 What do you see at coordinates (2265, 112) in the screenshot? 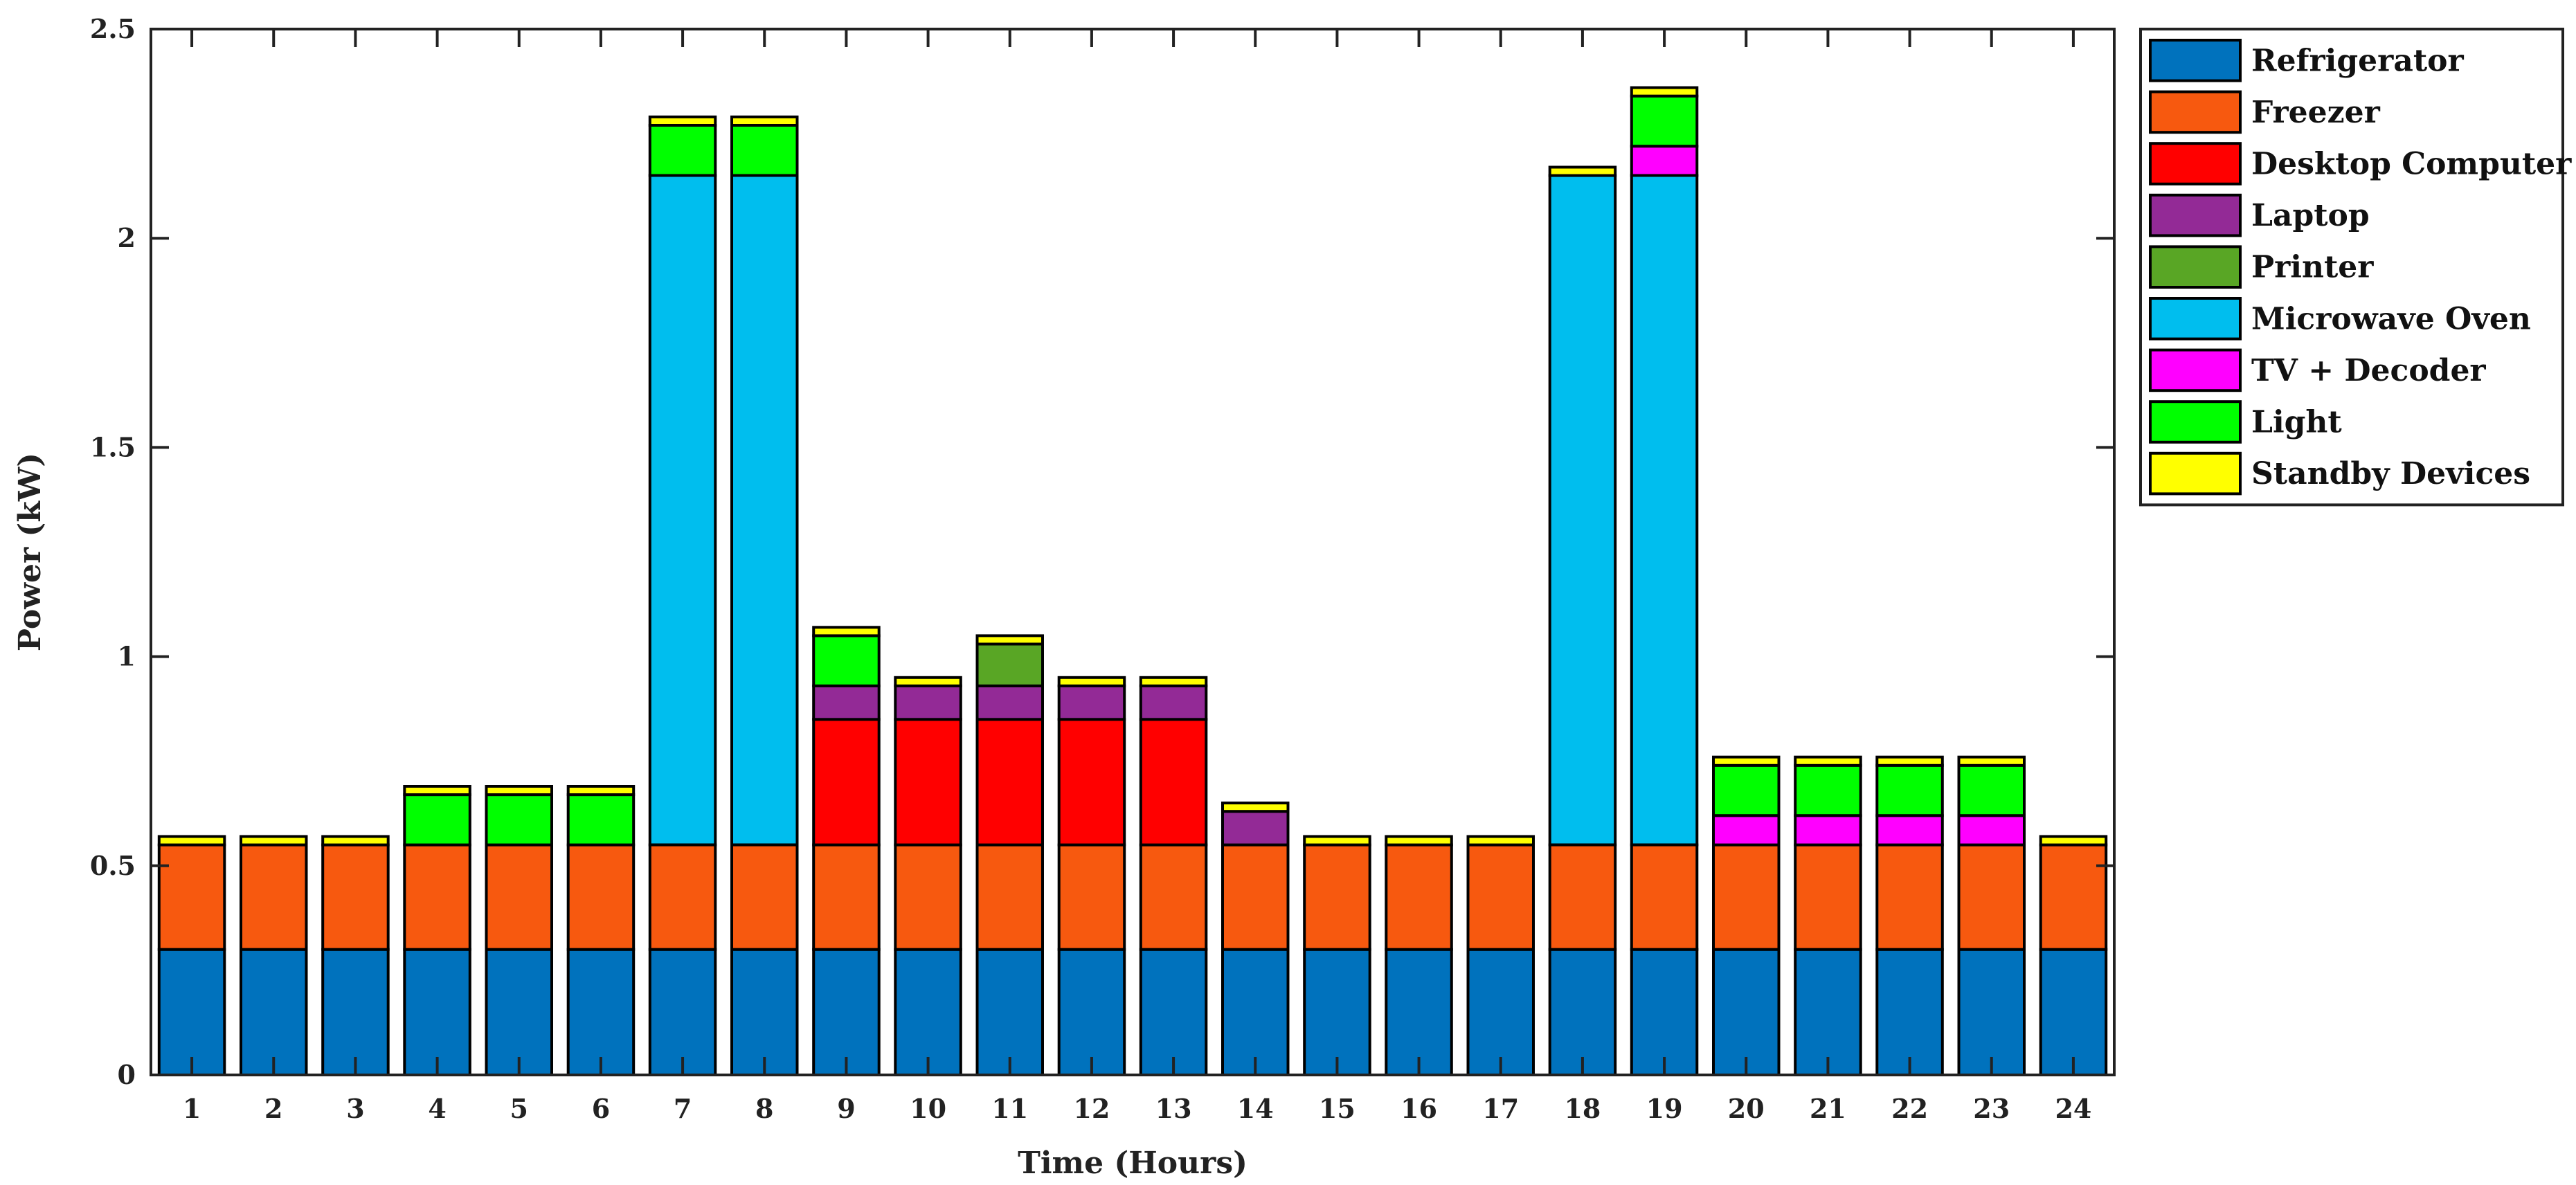
I see `legend-item-freezer: Freezer` at bounding box center [2265, 112].